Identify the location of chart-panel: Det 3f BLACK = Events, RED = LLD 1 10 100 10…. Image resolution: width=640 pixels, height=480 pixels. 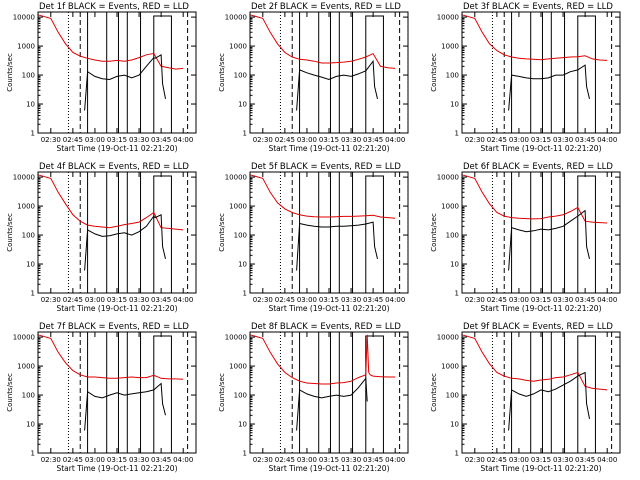
(525, 77).